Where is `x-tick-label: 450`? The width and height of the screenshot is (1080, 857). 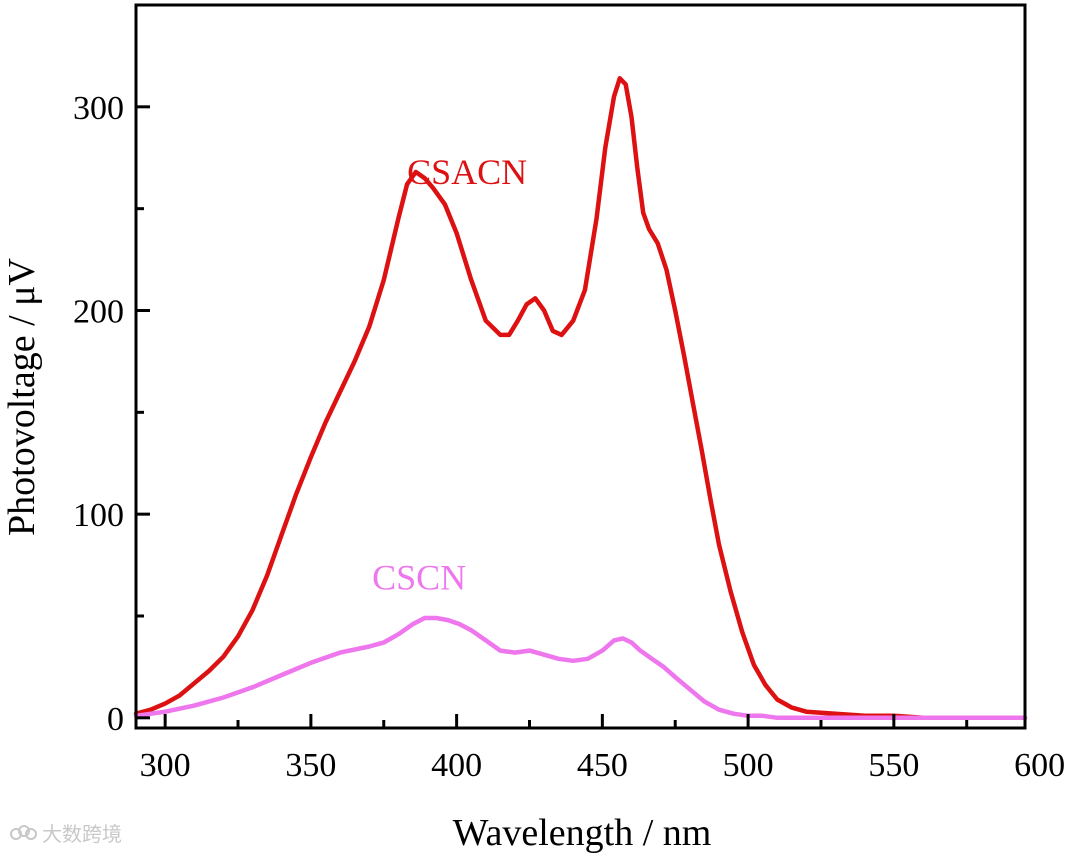 x-tick-label: 450 is located at coordinates (602, 765).